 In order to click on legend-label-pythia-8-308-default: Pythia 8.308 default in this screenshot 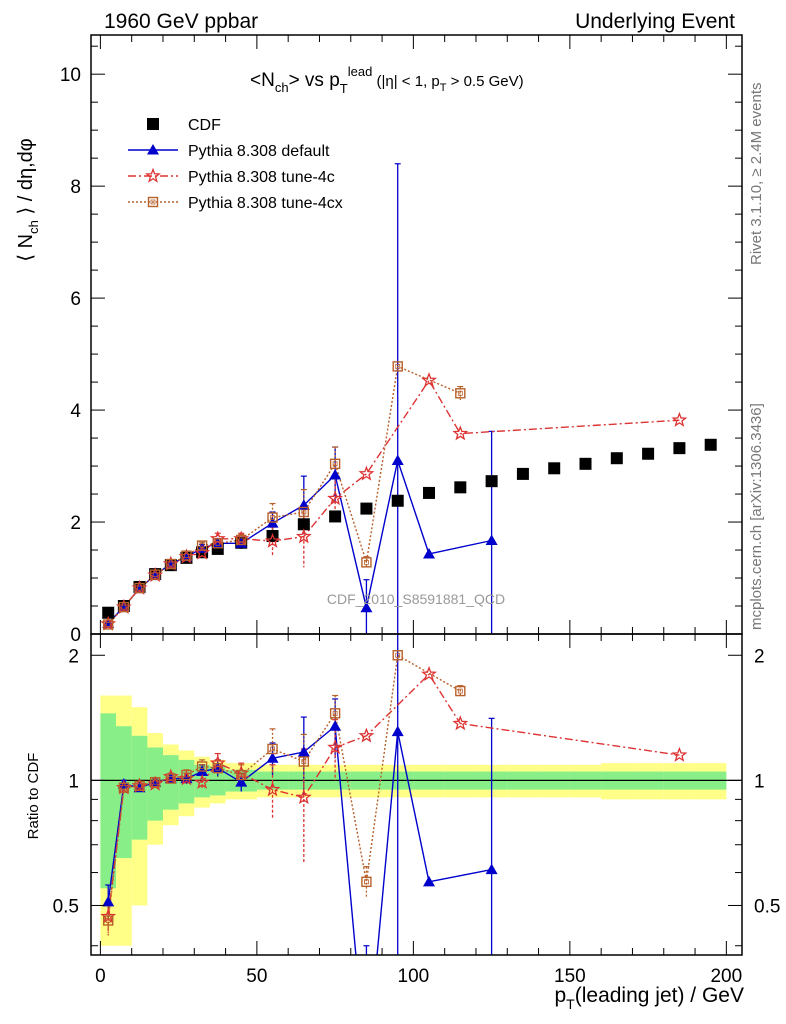, I will do `click(259, 151)`.